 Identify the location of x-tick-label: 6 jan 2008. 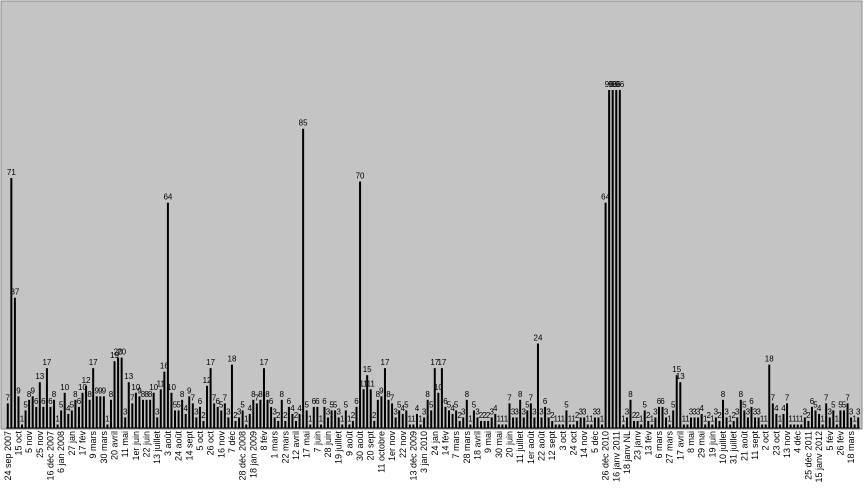
(61, 452).